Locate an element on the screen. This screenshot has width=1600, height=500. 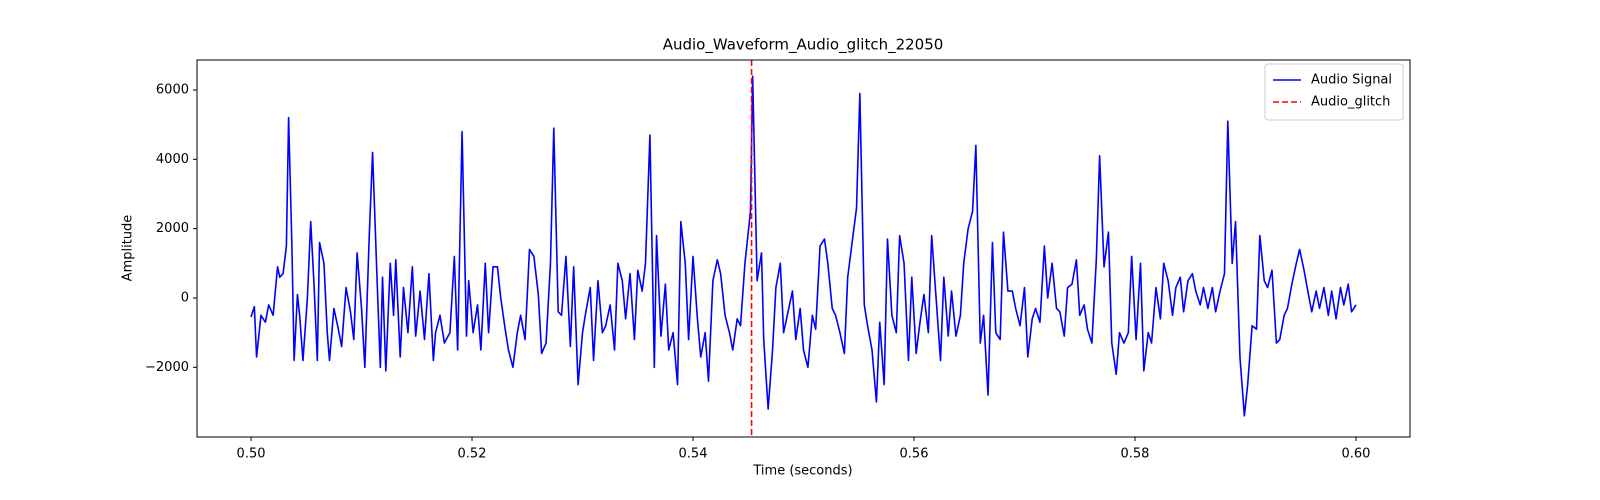
x-axis-label: Time (seconds) is located at coordinates (802, 471).